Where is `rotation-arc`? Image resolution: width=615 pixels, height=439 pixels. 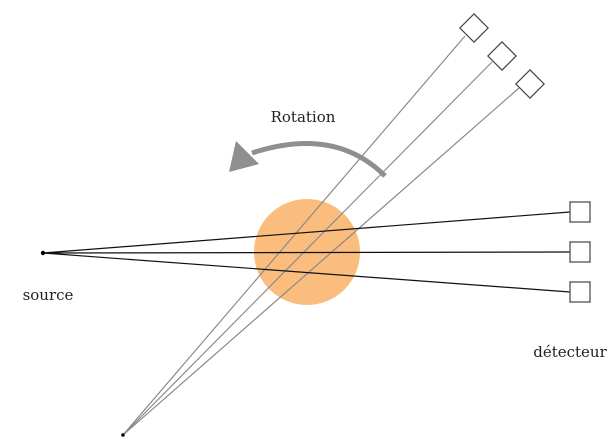 rotation-arc is located at coordinates (319, 159).